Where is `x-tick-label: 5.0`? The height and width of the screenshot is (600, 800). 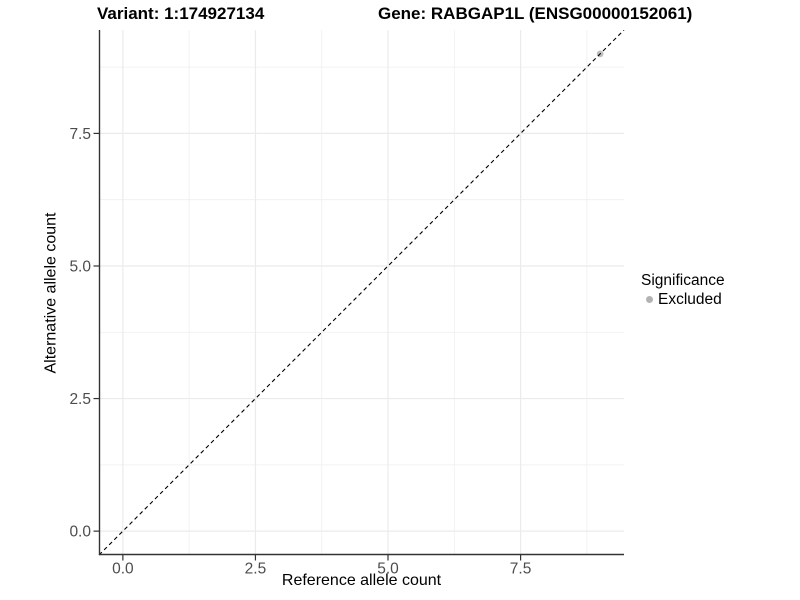
x-tick-label: 5.0 is located at coordinates (388, 569).